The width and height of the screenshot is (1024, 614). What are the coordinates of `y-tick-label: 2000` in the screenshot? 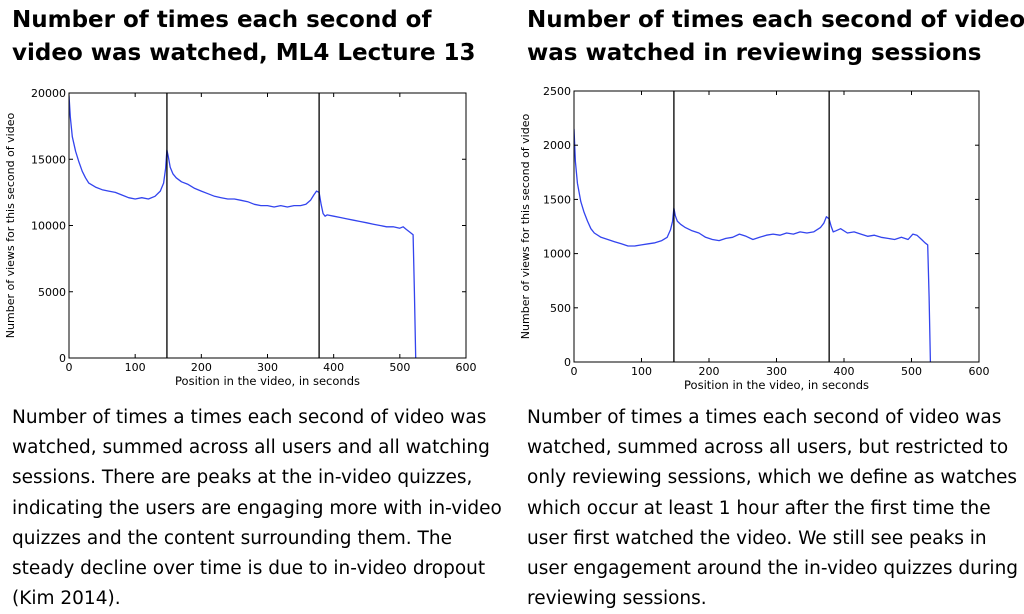 It's located at (557, 145).